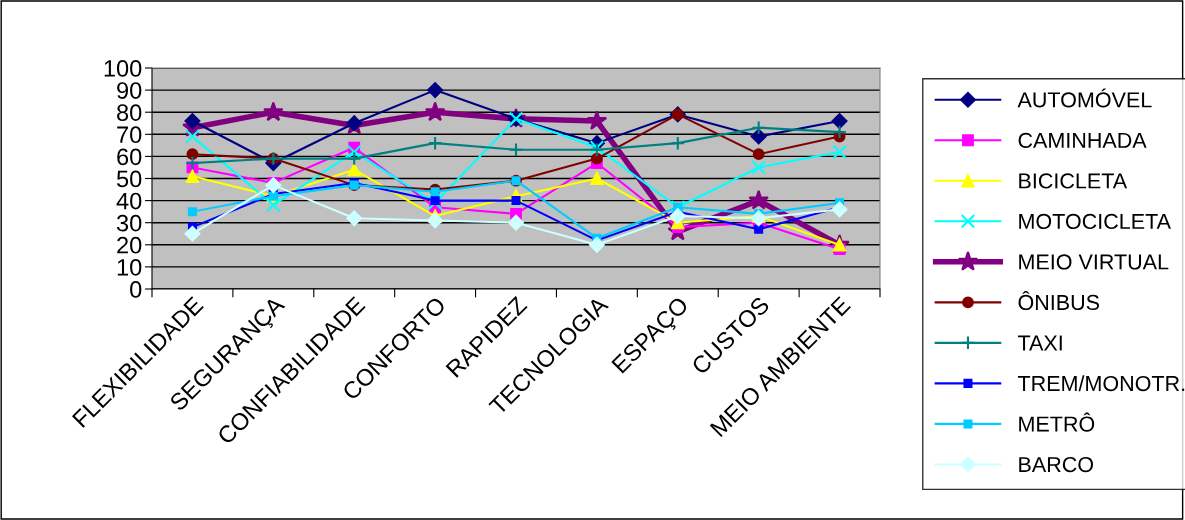 The image size is (1185, 520). Describe the element at coordinates (136, 289) in the screenshot. I see `y-tick-label: 0` at that location.